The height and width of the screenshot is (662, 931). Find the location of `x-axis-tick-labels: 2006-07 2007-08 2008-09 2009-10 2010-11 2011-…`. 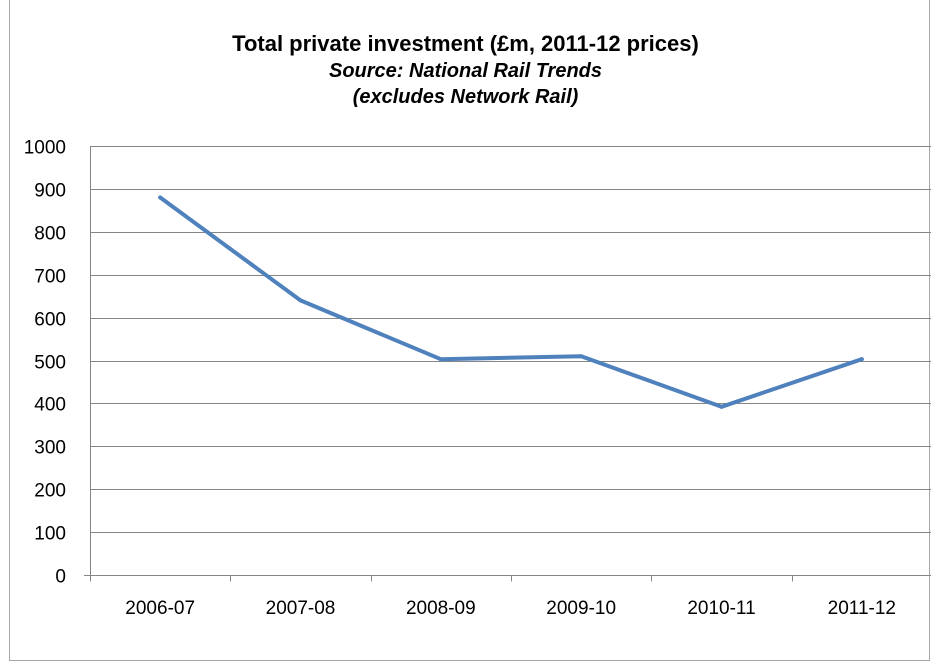

x-axis-tick-labels: 2006-07 2007-08 2008-09 2009-10 2010-11 2011-… is located at coordinates (510, 608).